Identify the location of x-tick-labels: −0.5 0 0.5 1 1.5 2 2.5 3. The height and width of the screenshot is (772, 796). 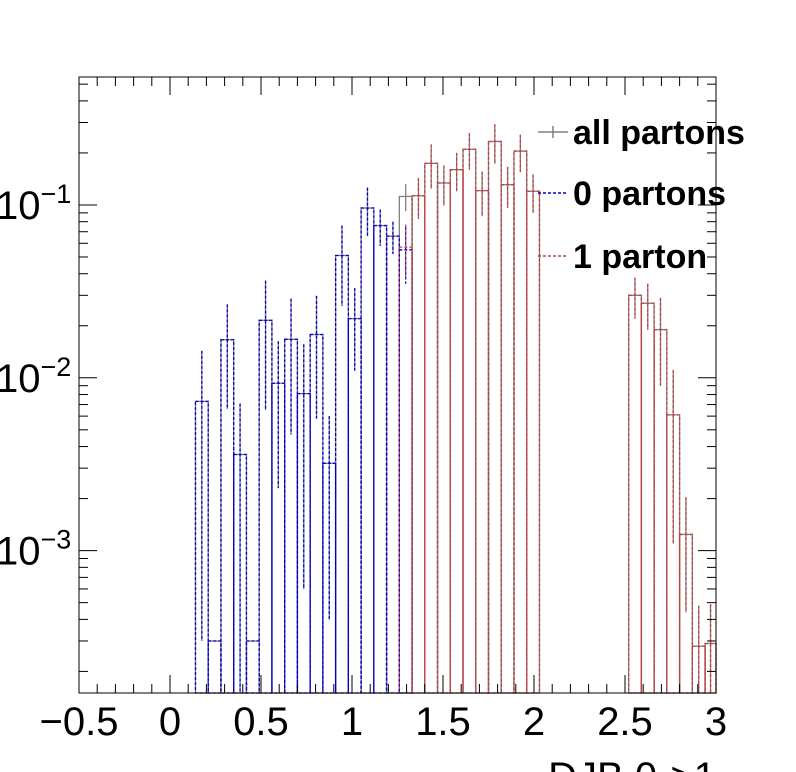
(384, 722).